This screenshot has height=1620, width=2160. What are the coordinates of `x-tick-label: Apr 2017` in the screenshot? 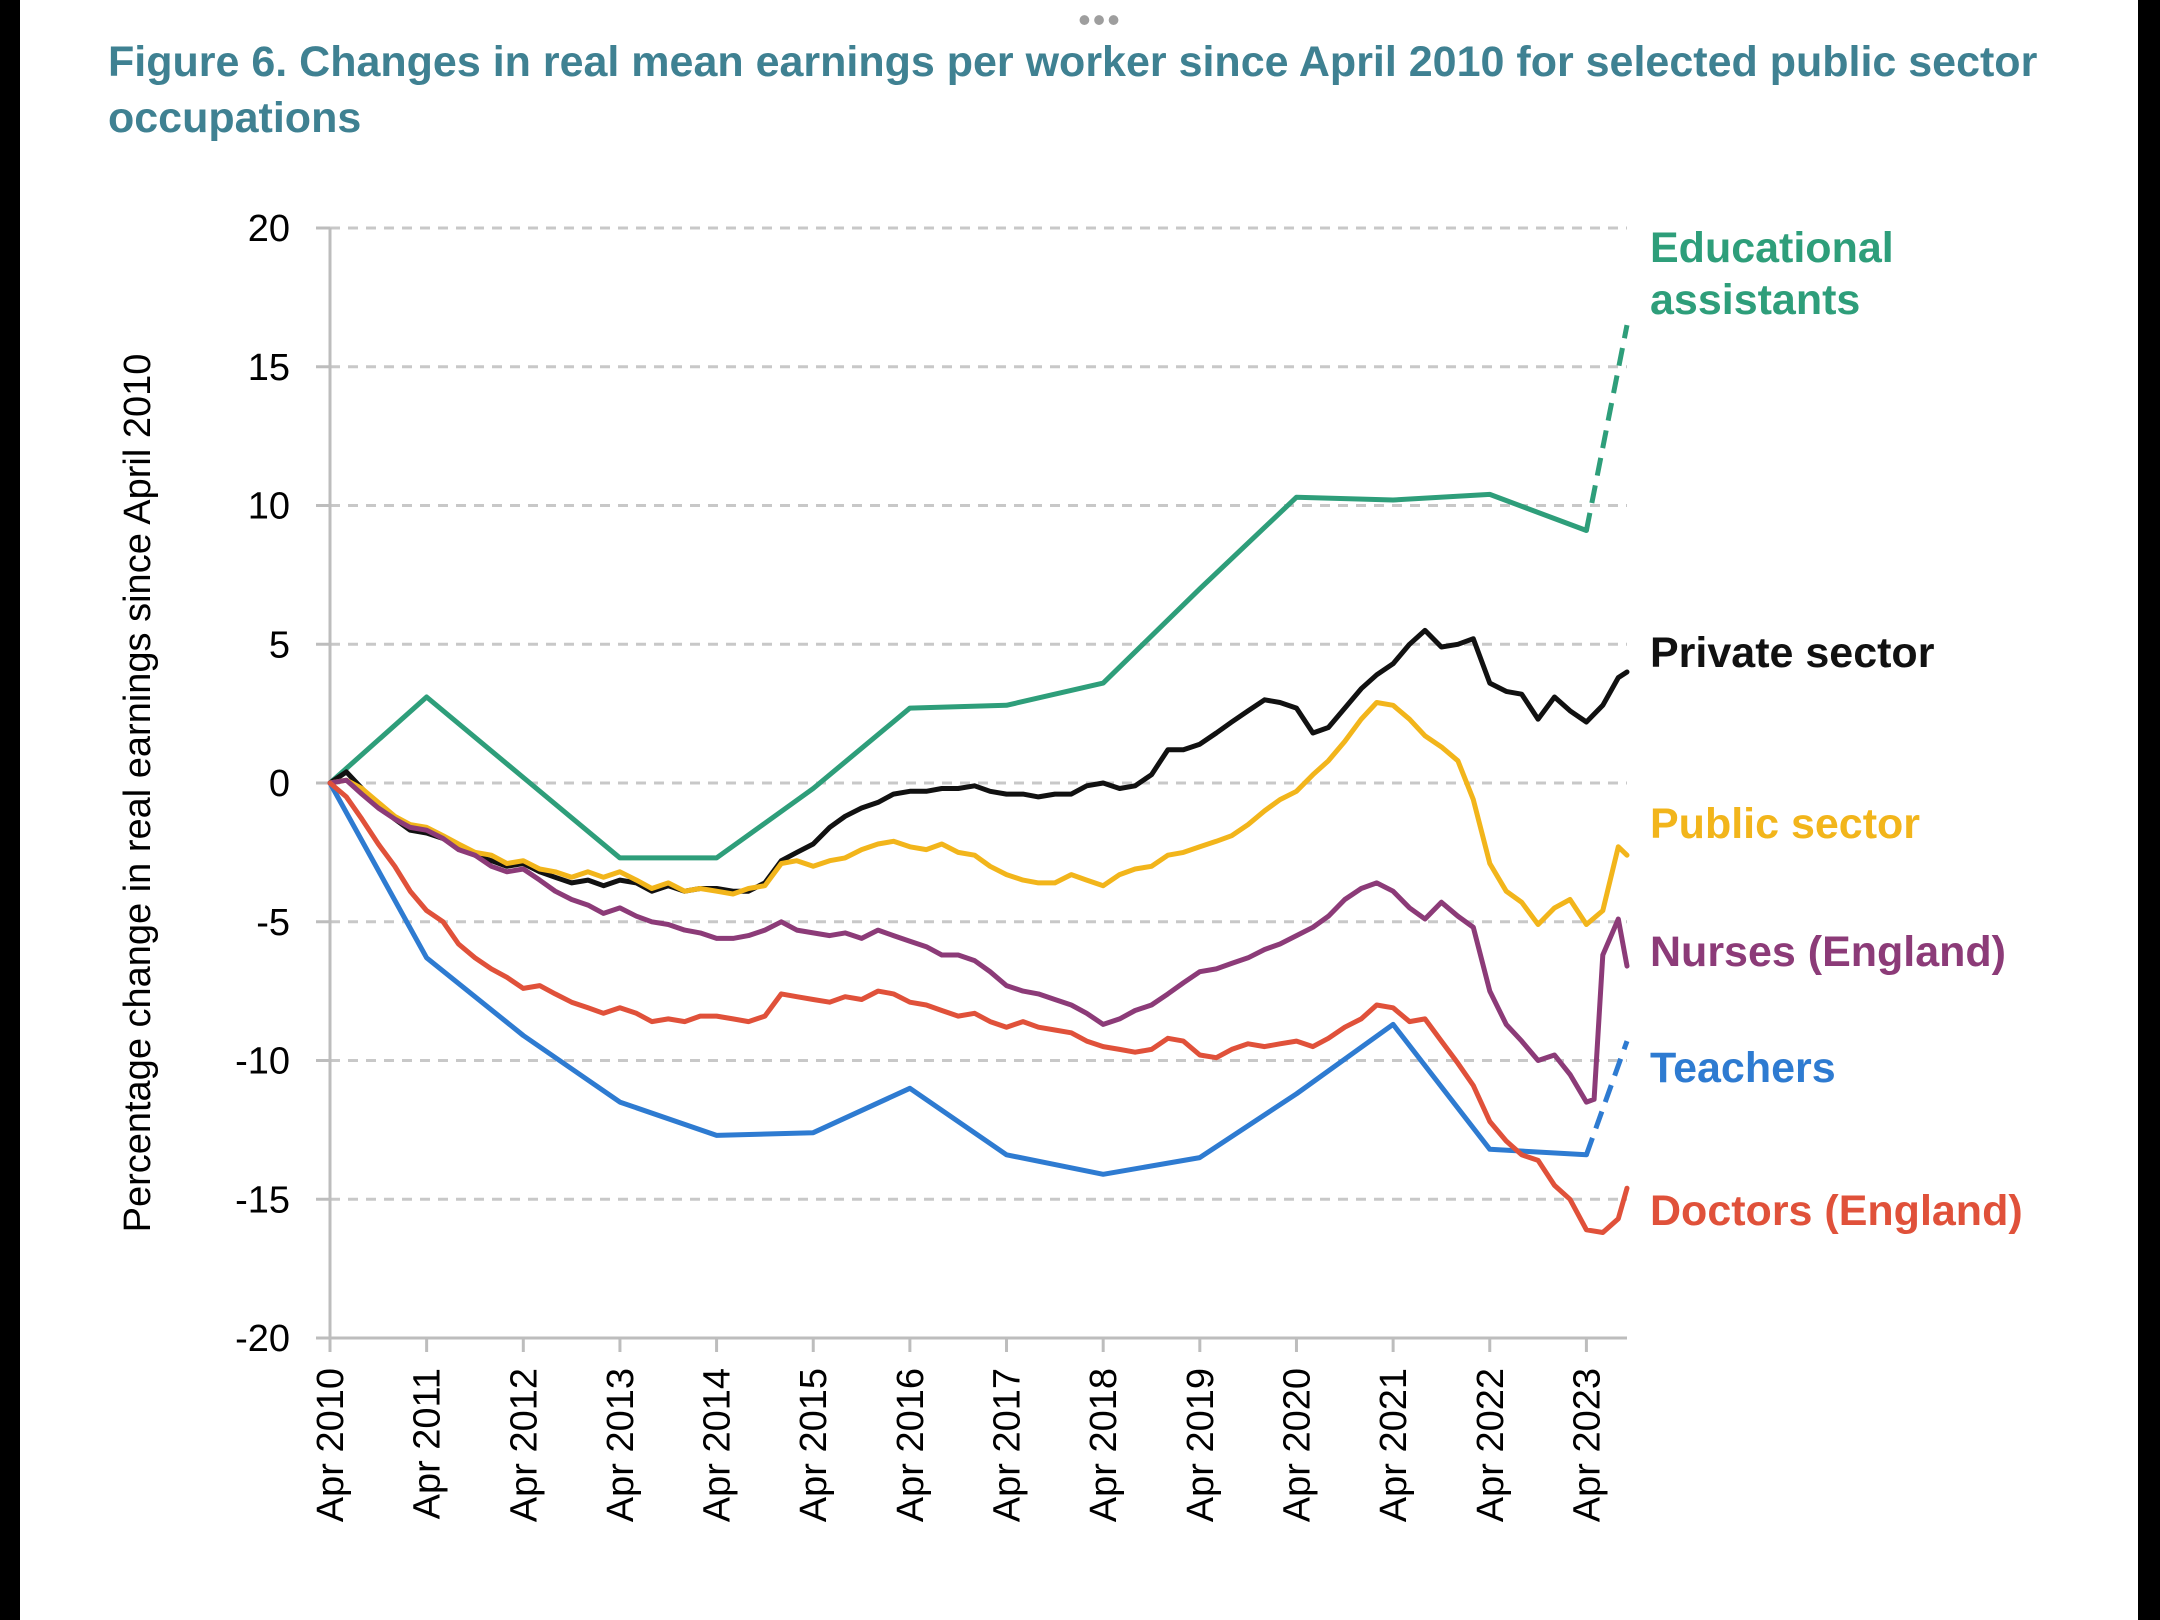 It's located at (1008, 1445).